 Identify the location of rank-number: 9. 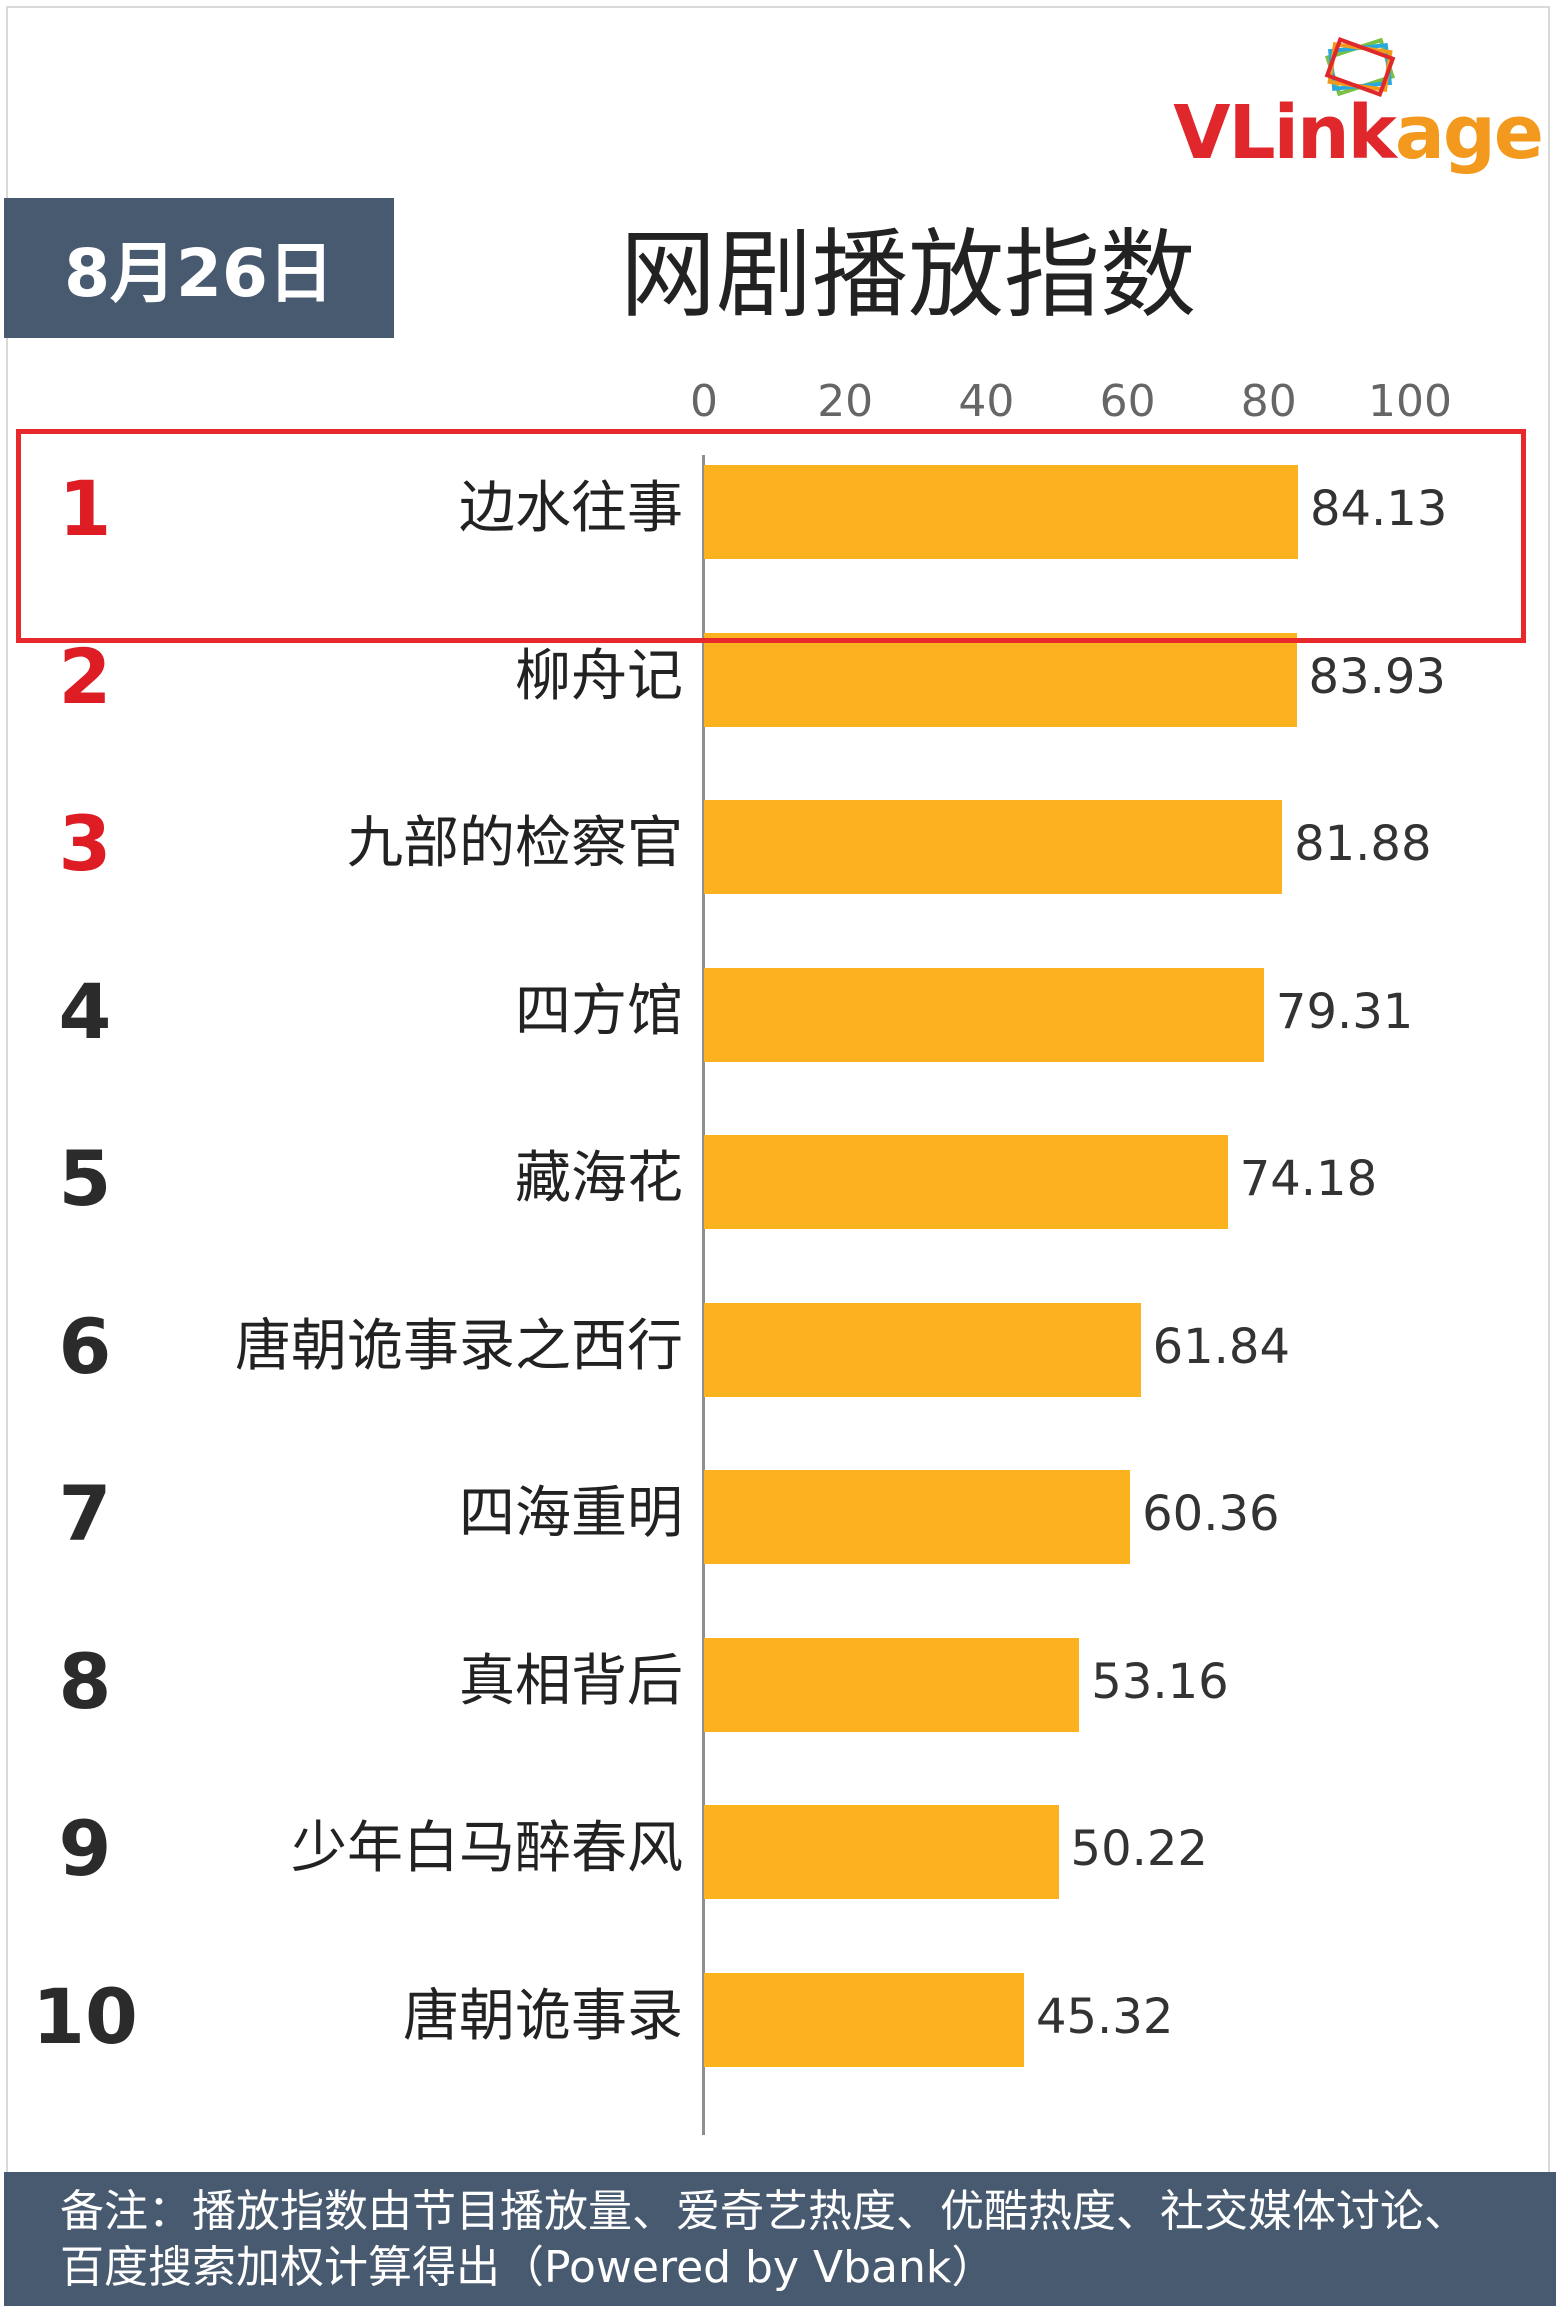
(85, 1848).